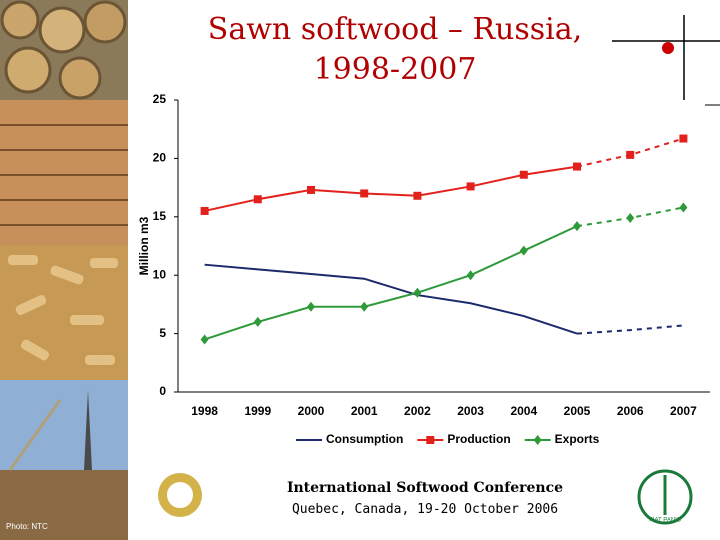  Describe the element at coordinates (364, 439) in the screenshot. I see `legend-label: Consumption` at that location.